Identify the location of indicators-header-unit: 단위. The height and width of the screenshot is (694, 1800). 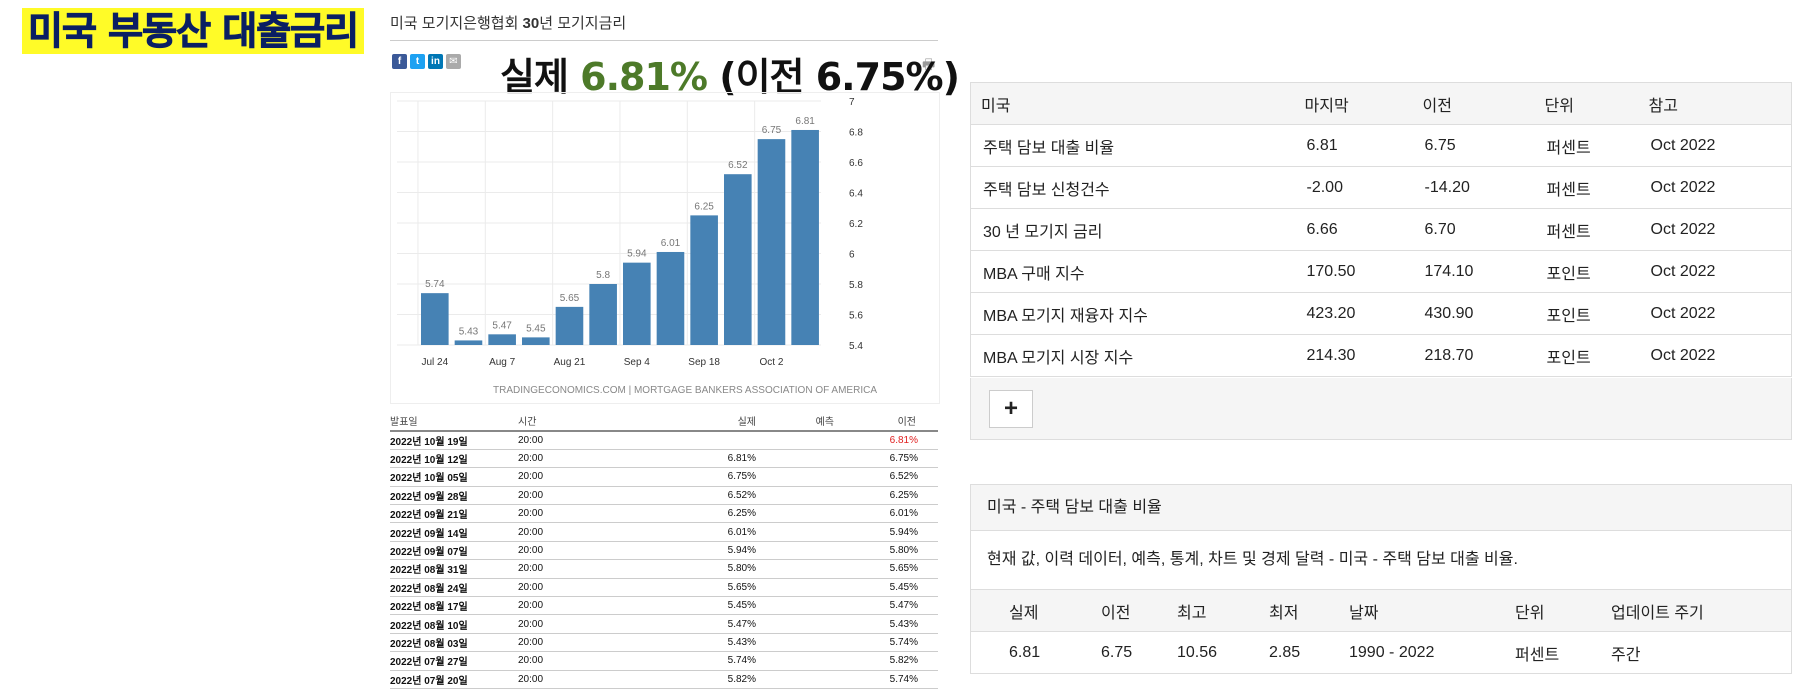
(1586, 103).